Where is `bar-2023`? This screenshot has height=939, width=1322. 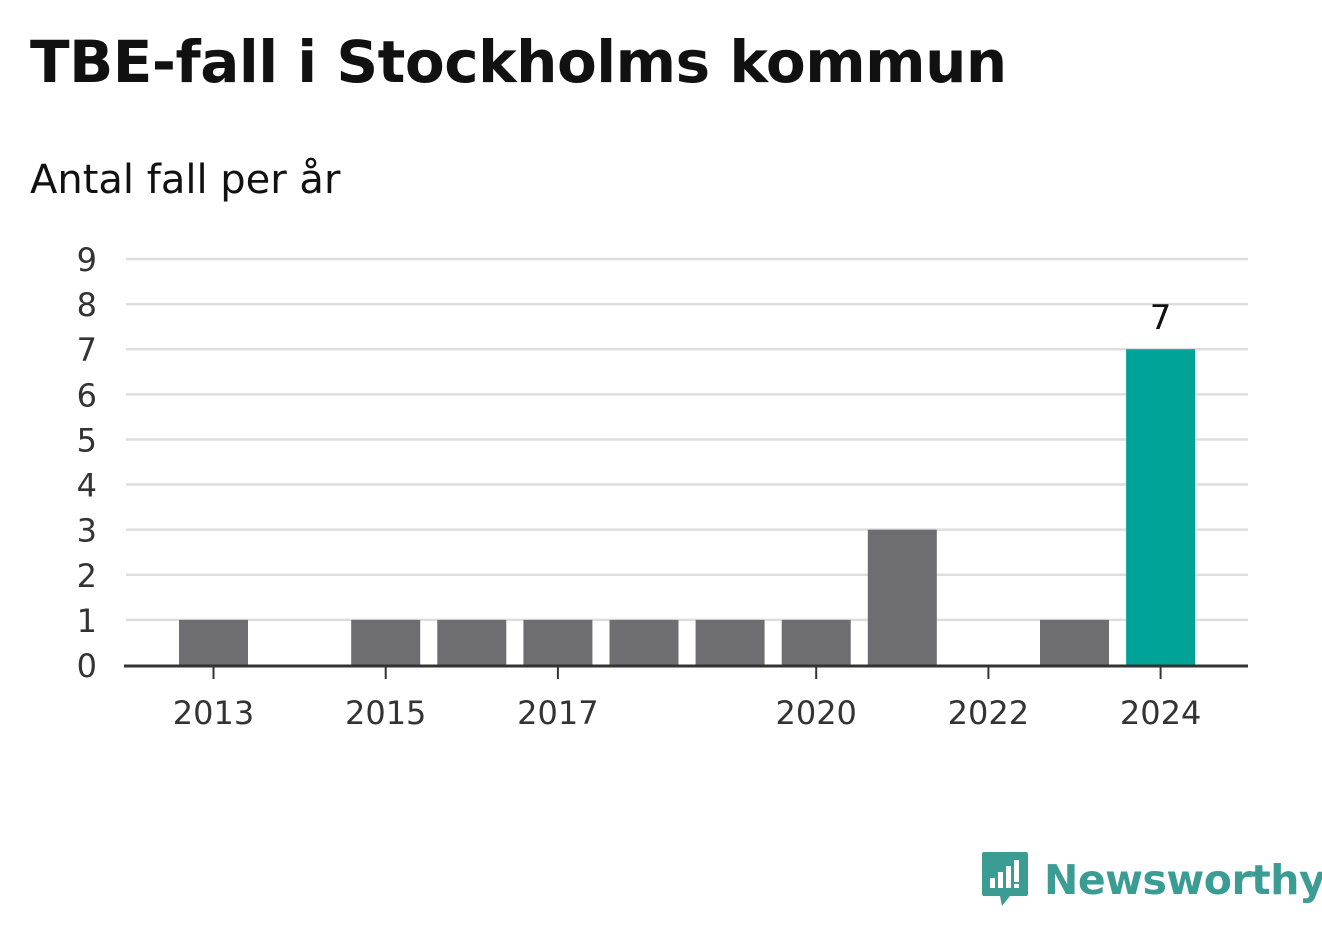
bar-2023 is located at coordinates (1074, 642).